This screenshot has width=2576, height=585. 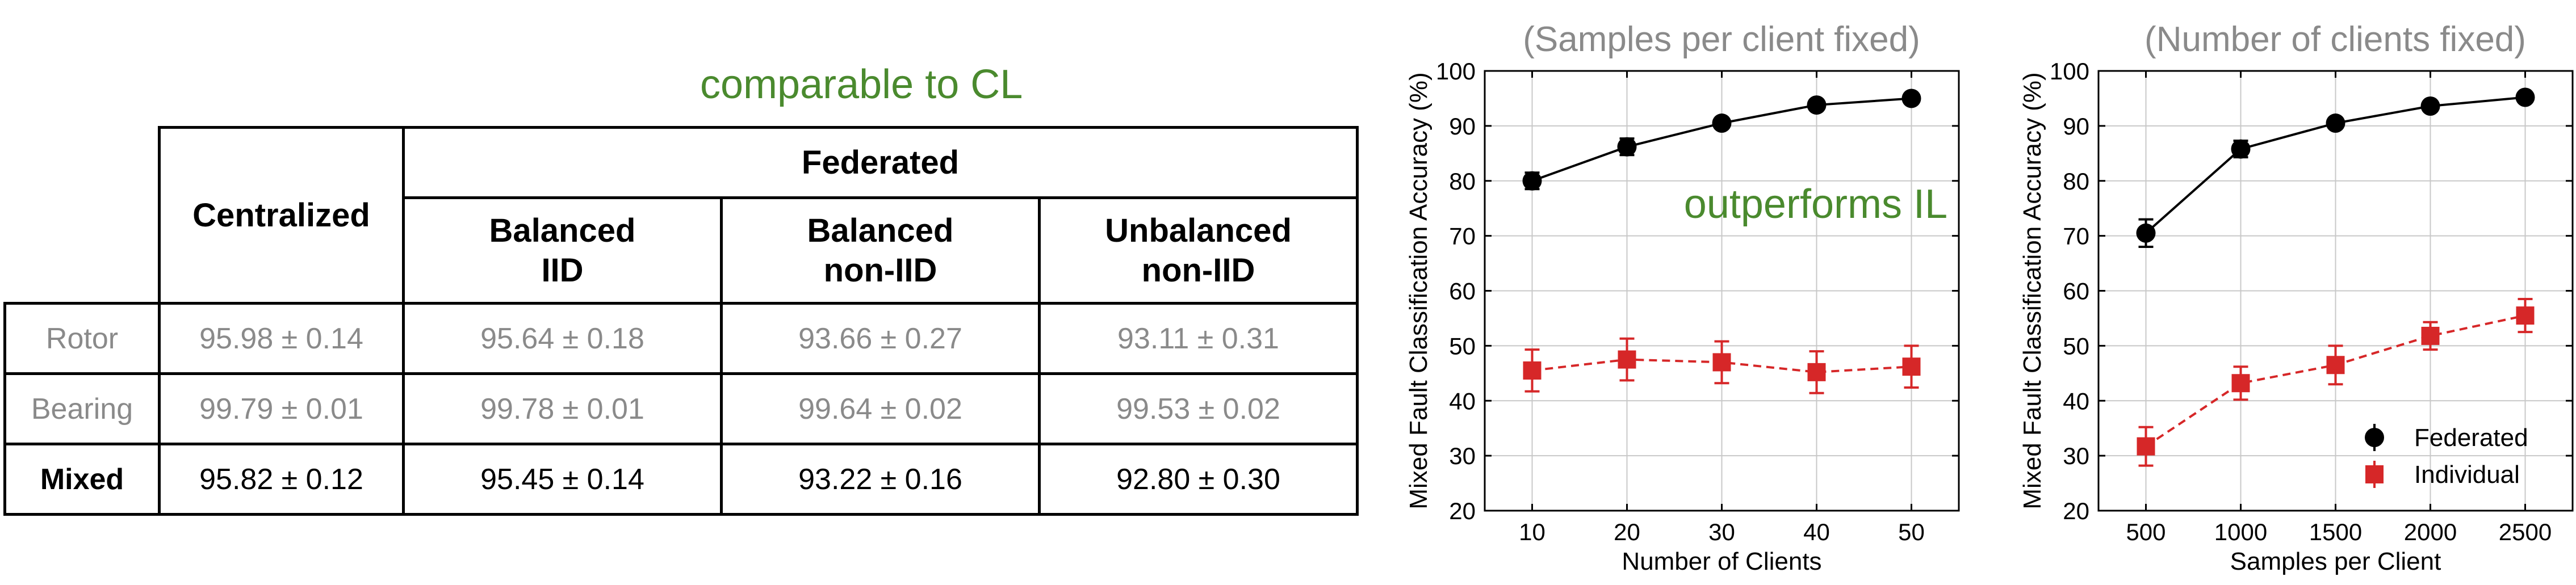 I want to click on x-tick-label: 1000, so click(x=2240, y=532).